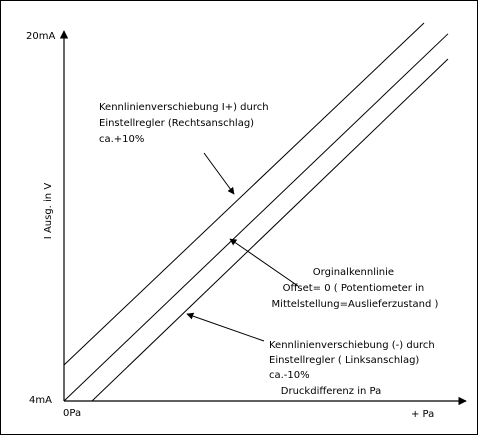 The height and width of the screenshot is (436, 478). What do you see at coordinates (176, 123) in the screenshot?
I see `annotation-upper-line-2: Einstellregler (Rechtsanschlag)` at bounding box center [176, 123].